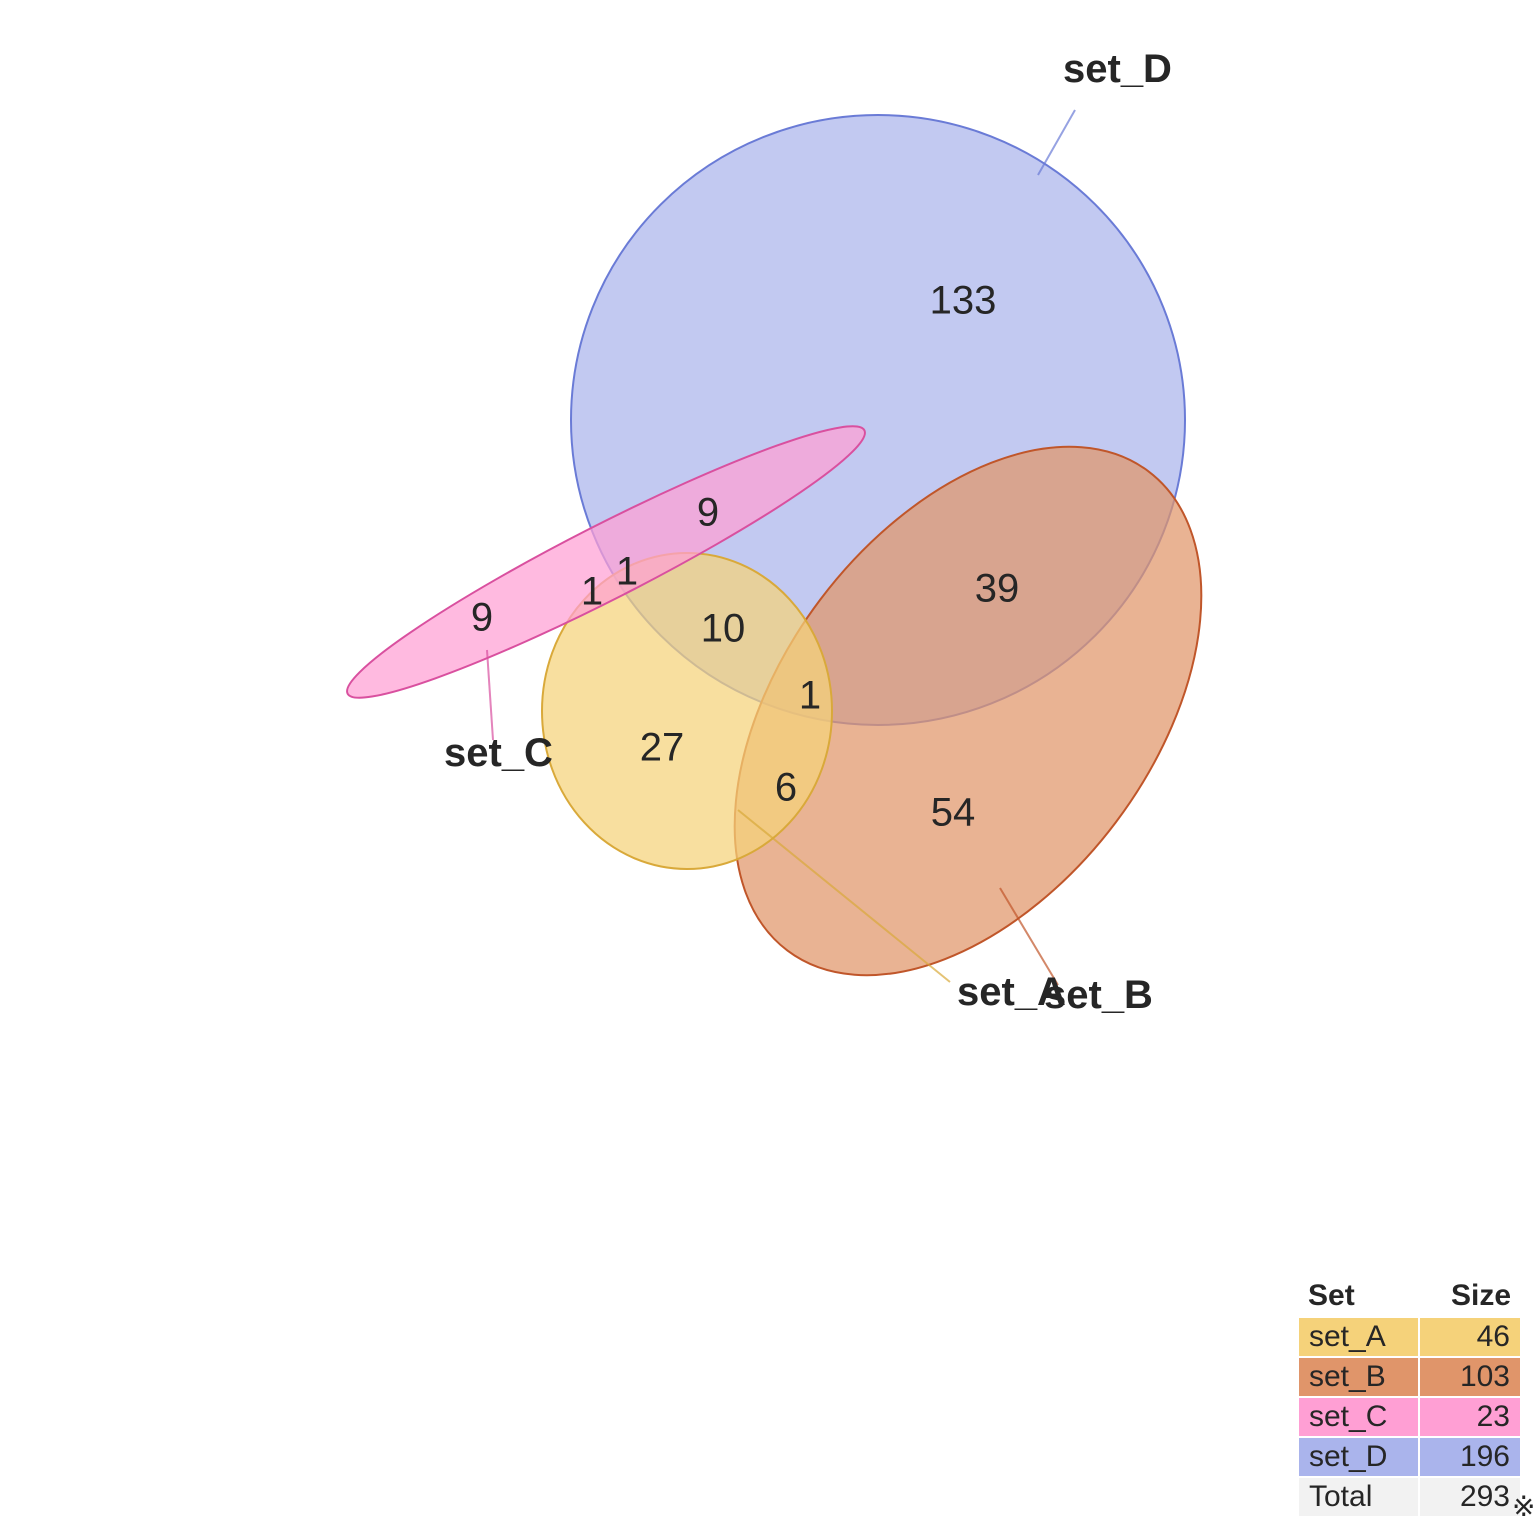 The image size is (1536, 1536). I want to click on table-header-set: Set, so click(1331, 1295).